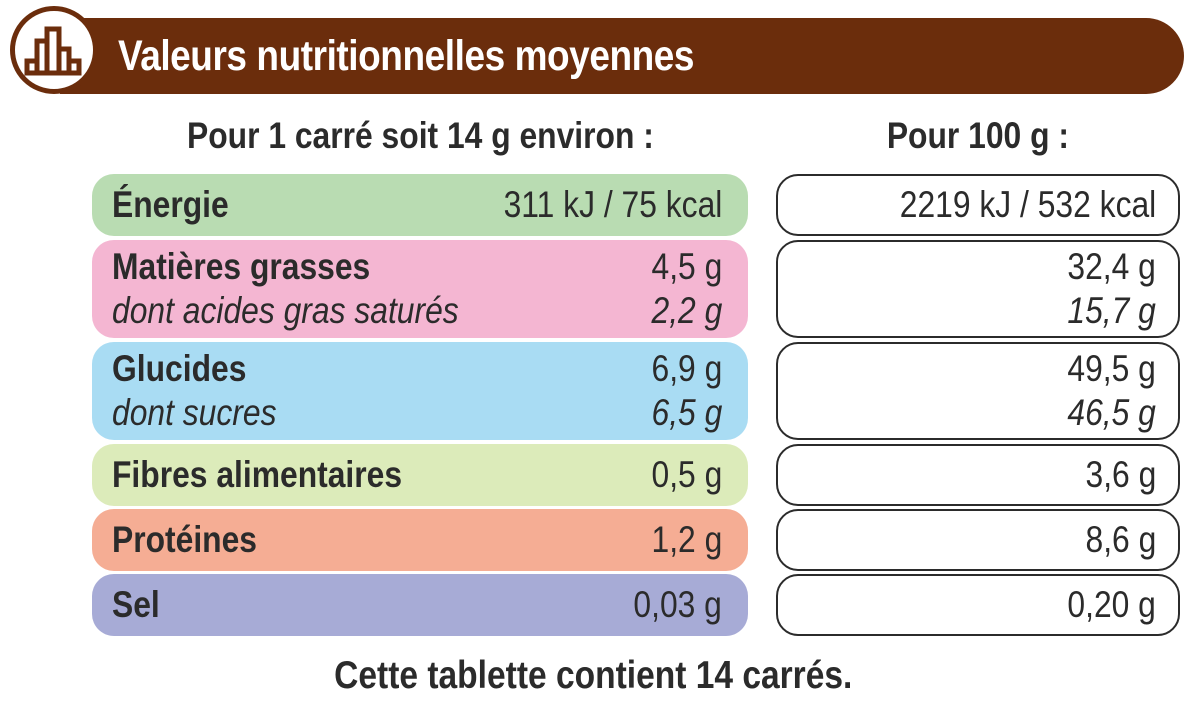 The image size is (1186, 704). Describe the element at coordinates (612, 204) in the screenshot. I see `portion-value: 311 kJ / 75 kcal` at that location.